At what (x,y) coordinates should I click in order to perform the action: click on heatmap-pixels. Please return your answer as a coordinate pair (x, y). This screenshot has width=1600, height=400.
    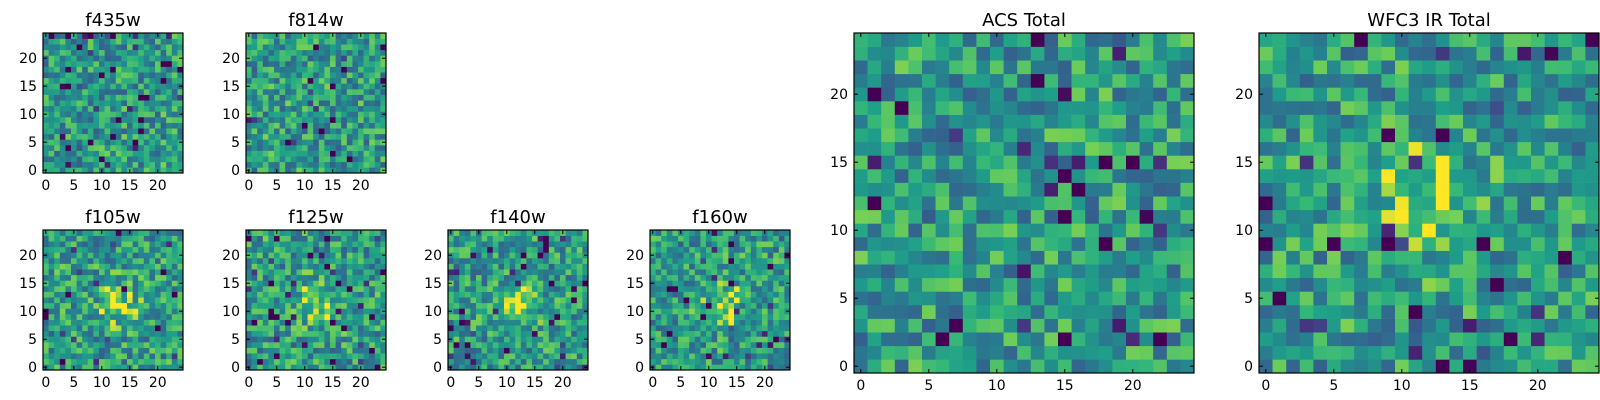
    Looking at the image, I should click on (518, 300).